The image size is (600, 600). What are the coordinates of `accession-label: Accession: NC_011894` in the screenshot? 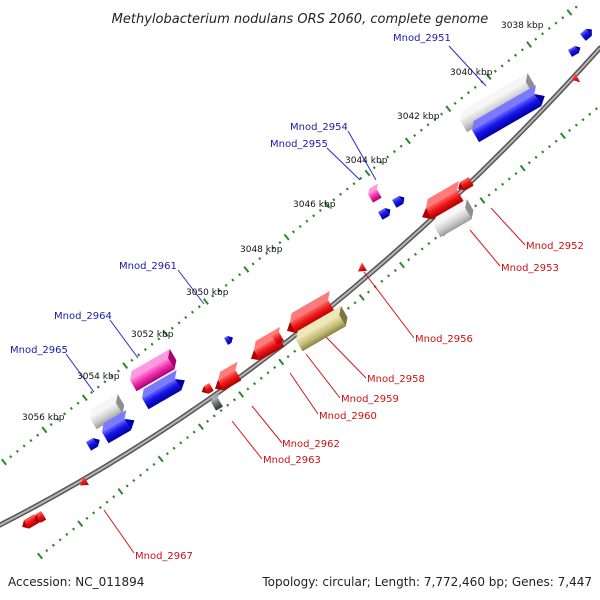 It's located at (76, 582).